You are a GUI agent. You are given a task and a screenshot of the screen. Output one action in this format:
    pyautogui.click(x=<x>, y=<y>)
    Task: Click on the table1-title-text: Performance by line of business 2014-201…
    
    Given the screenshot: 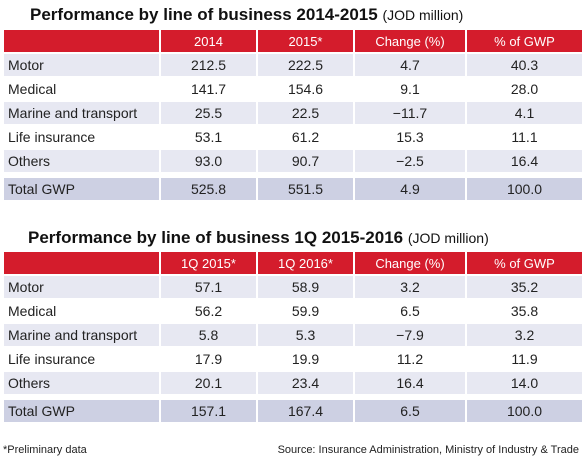 What is the action you would take?
    pyautogui.click(x=204, y=14)
    